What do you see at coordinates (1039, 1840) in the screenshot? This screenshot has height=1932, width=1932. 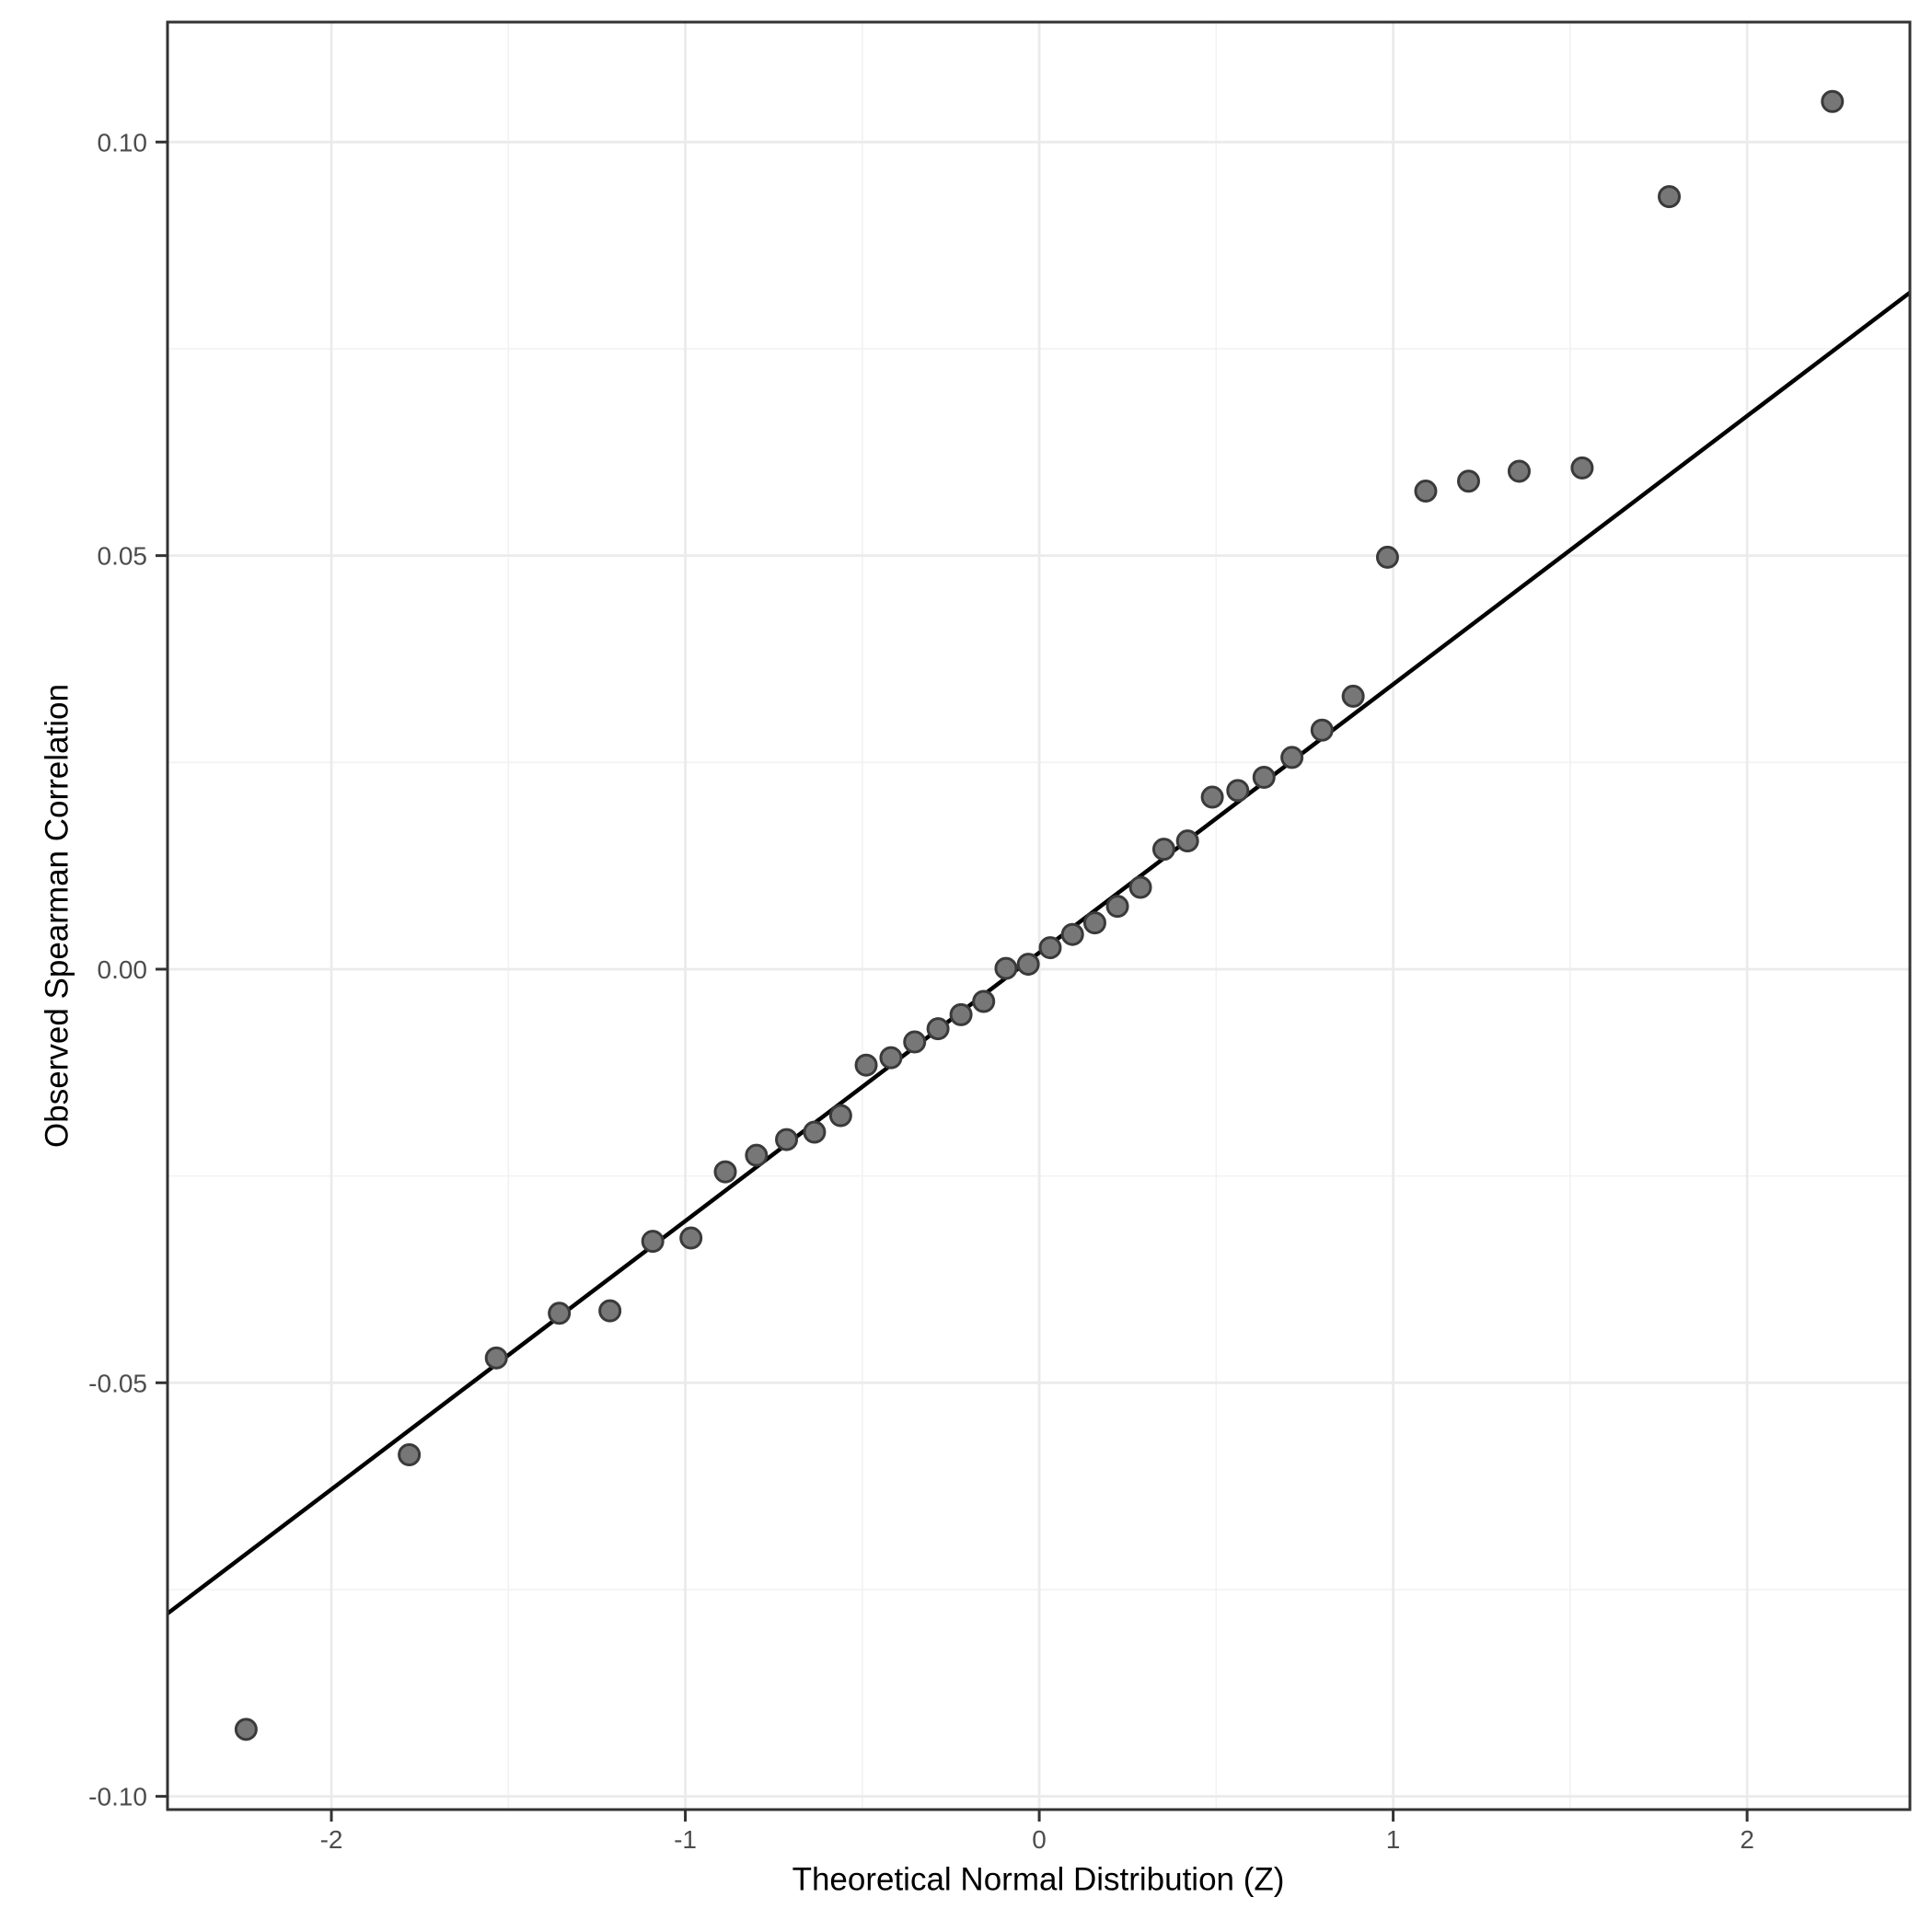 I see `x-tick-label: 0` at bounding box center [1039, 1840].